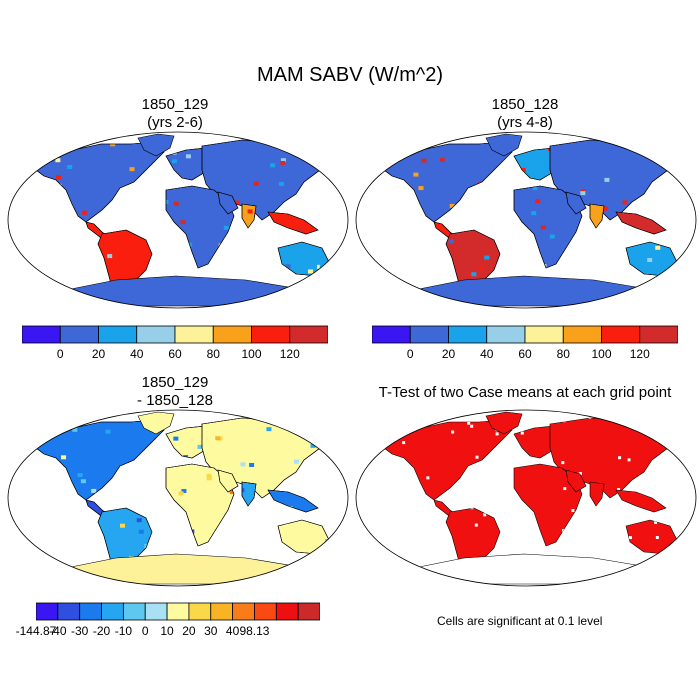 The width and height of the screenshot is (700, 700). What do you see at coordinates (548, 505) in the screenshot?
I see `land-africa` at bounding box center [548, 505].